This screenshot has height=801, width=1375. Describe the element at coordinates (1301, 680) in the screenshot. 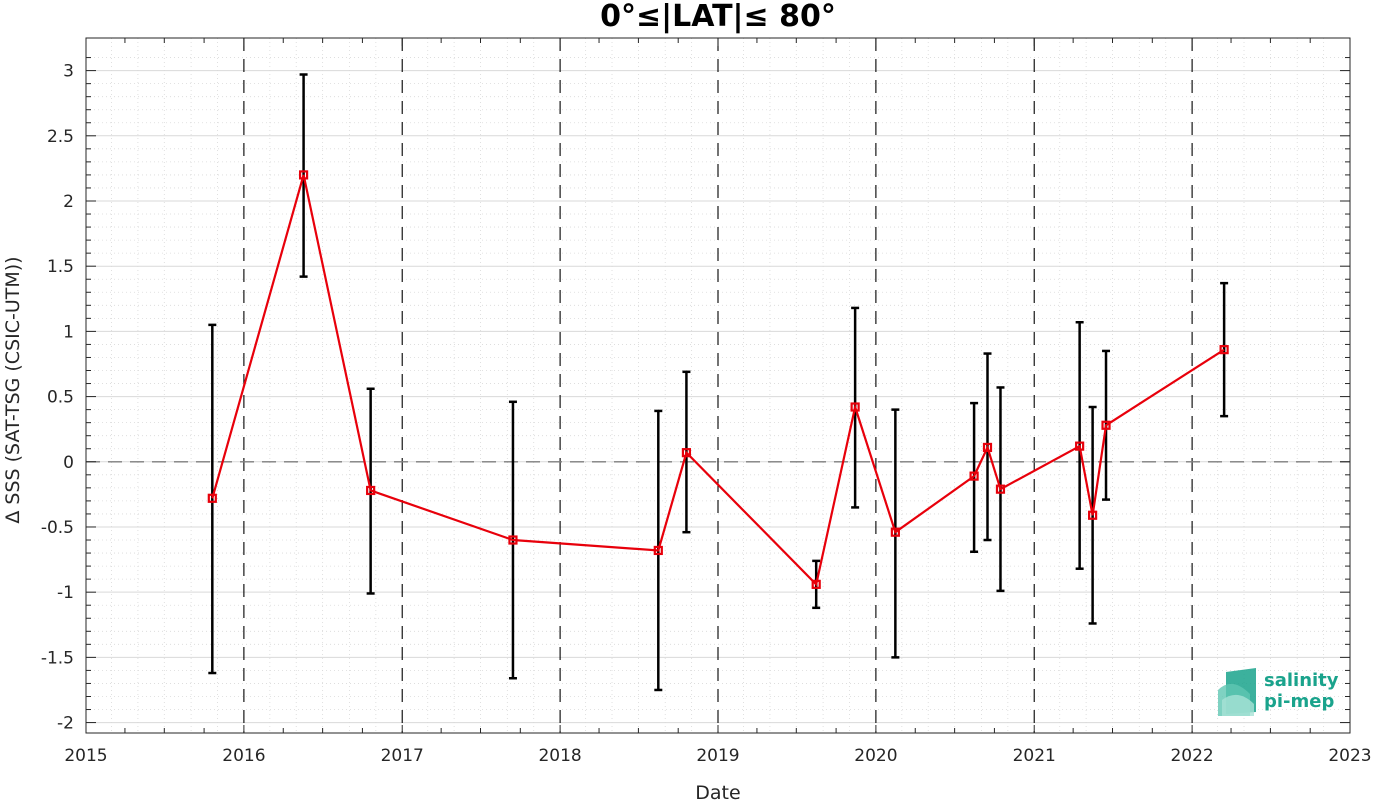

I see `logo-line1: salinity` at that location.